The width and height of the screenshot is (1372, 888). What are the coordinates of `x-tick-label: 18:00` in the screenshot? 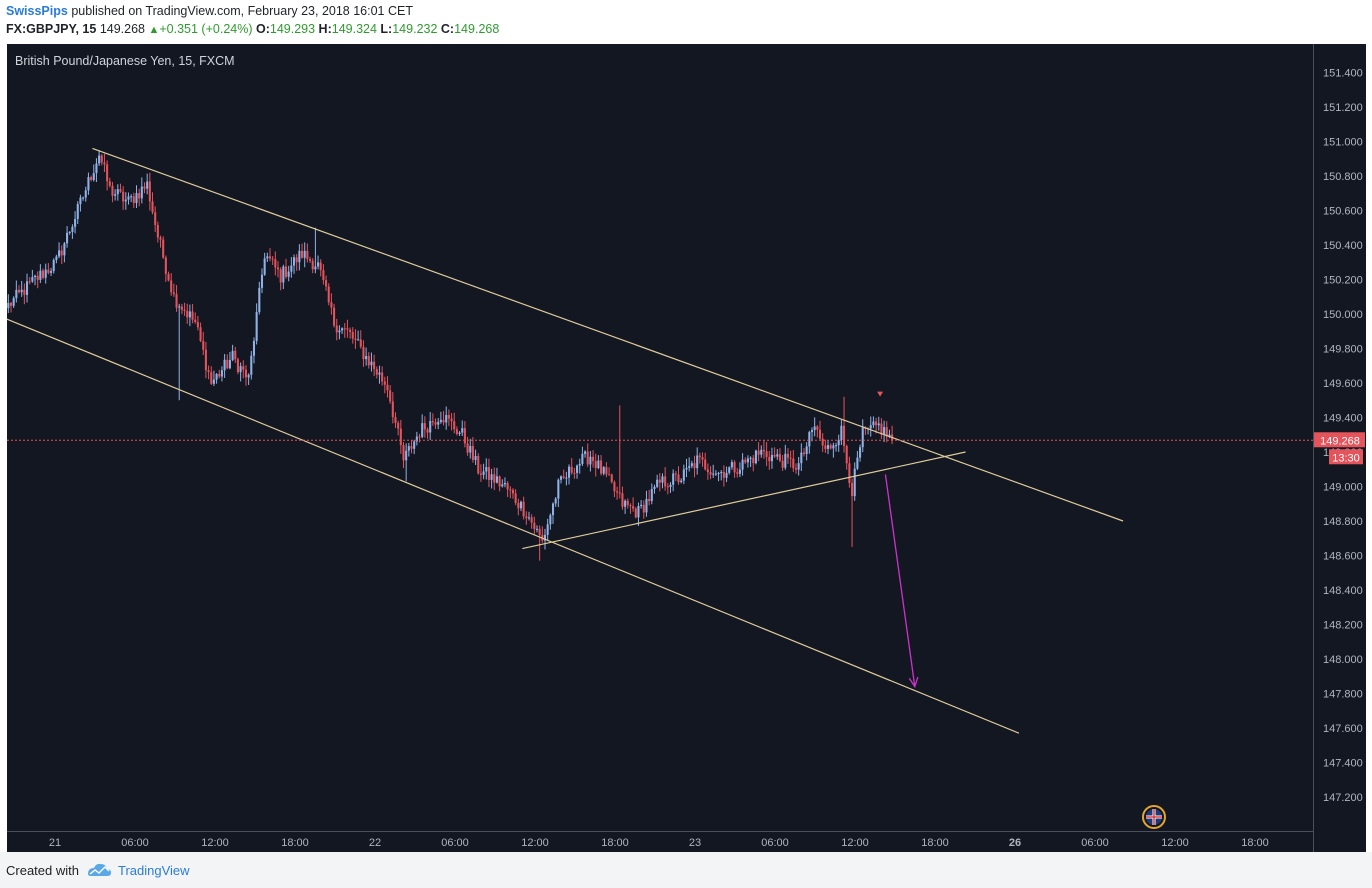 It's located at (615, 843).